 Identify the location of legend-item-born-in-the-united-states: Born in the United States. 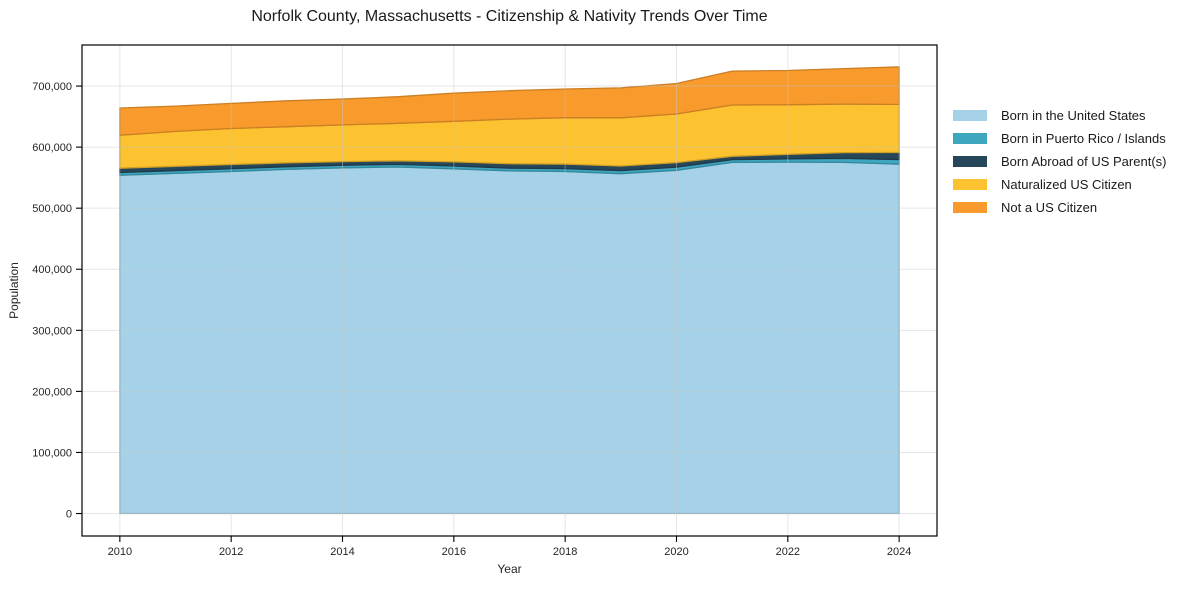
(1059, 115).